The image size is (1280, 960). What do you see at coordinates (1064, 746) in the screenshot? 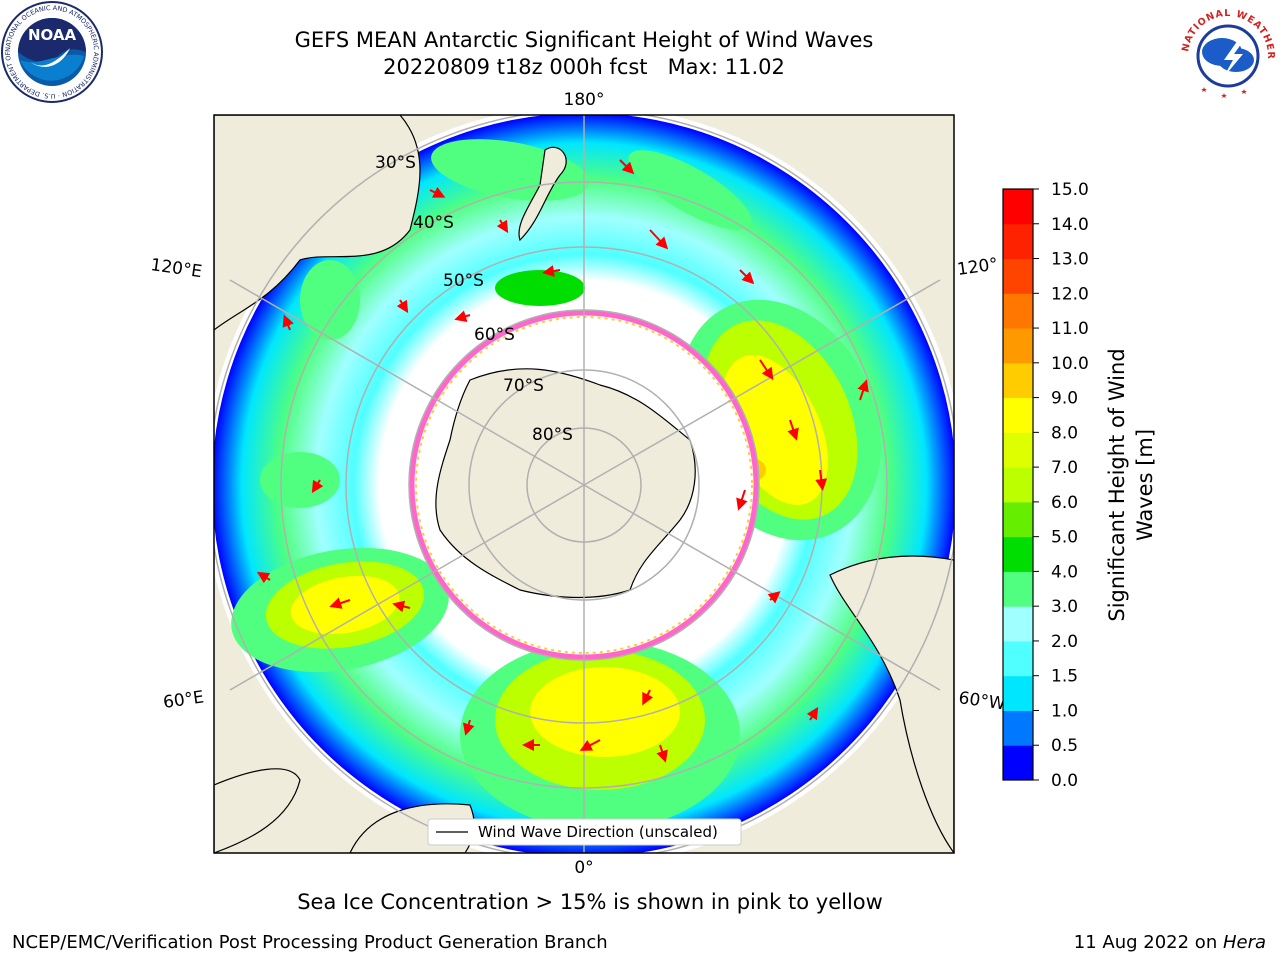
I see `colorbar-tick-label: 0.5` at bounding box center [1064, 746].